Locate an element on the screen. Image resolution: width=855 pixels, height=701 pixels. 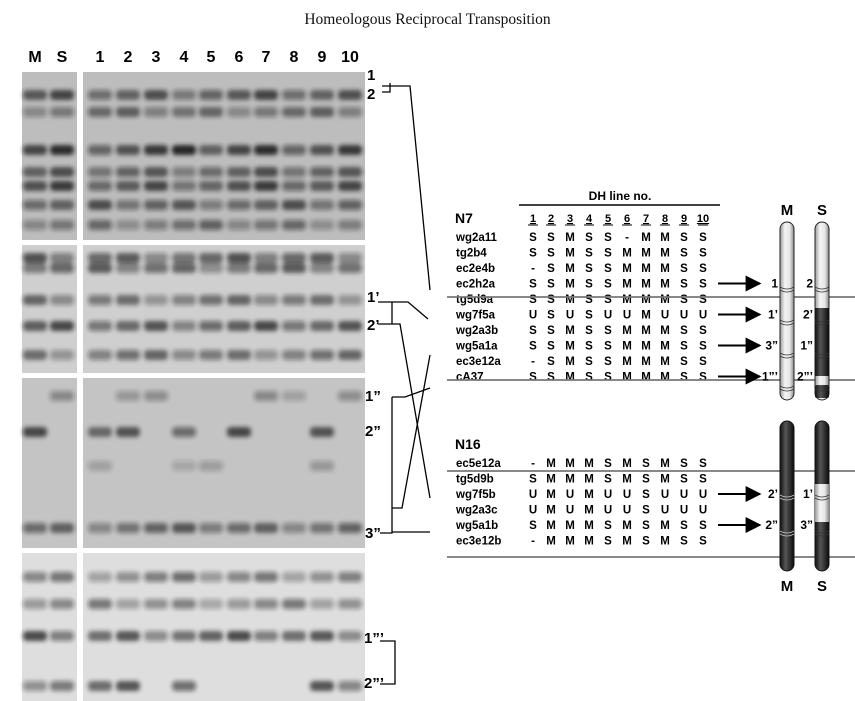
connector-1p-2p is located at coordinates (404, 400).